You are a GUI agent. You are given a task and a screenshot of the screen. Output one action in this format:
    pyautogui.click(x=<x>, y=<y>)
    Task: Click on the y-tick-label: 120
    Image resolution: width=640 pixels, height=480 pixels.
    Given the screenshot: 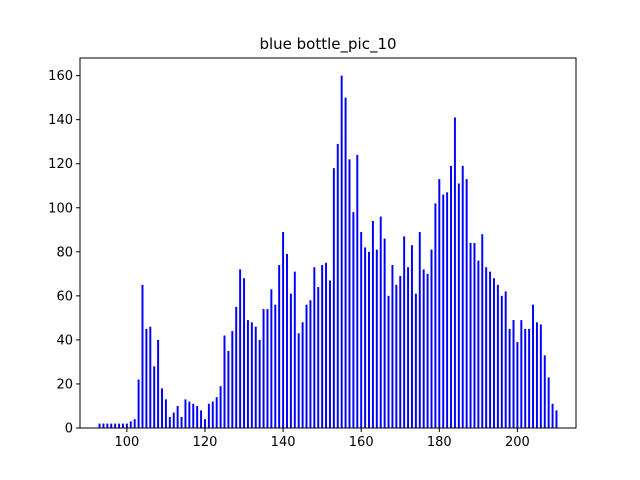 What is the action you would take?
    pyautogui.click(x=60, y=164)
    